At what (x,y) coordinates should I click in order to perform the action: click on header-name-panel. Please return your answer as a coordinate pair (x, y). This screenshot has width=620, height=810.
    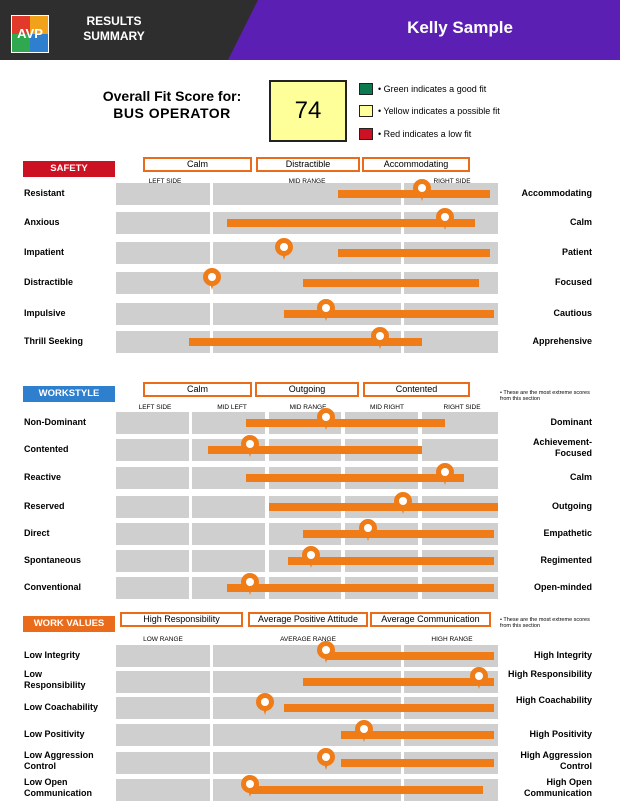
    Looking at the image, I should click on (424, 30).